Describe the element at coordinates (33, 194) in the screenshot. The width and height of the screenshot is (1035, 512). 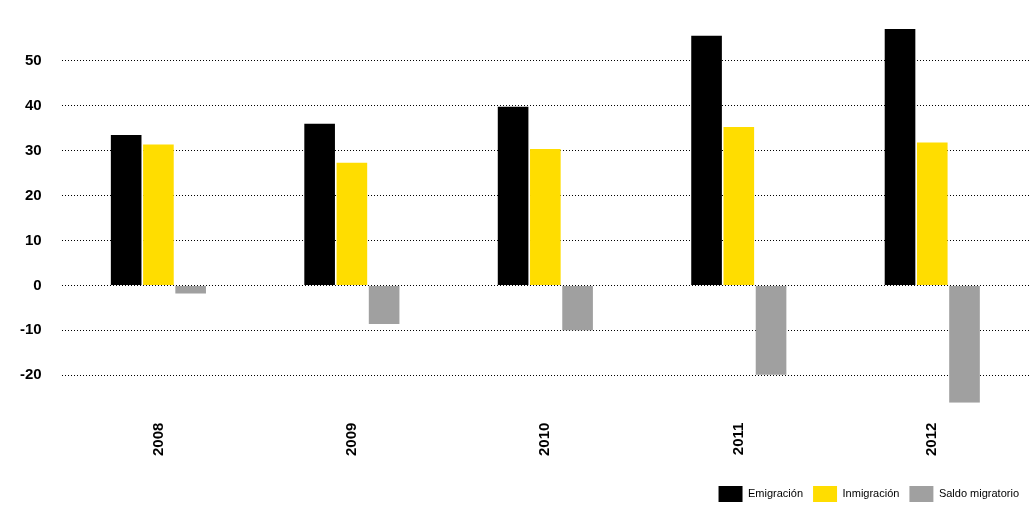
I see `y-tick-label: 20` at that location.